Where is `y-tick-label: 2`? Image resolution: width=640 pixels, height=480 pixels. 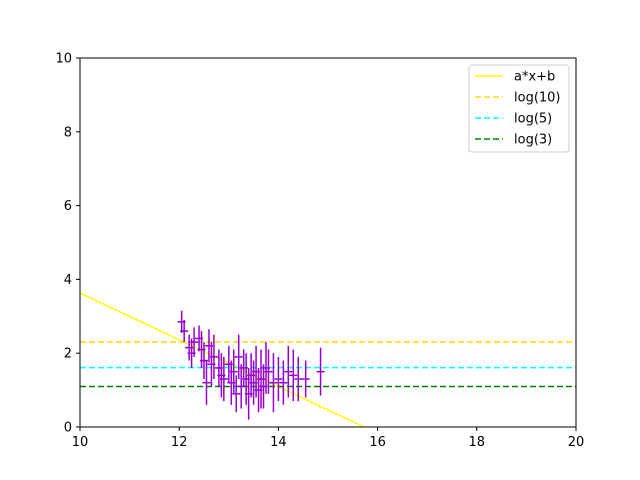 y-tick-label: 2 is located at coordinates (68, 354).